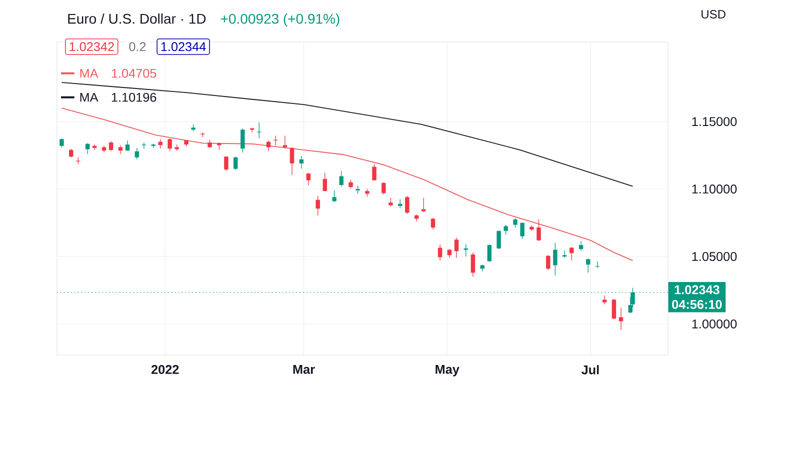  Describe the element at coordinates (183, 47) in the screenshot. I see `annotation: 1.02344` at that location.